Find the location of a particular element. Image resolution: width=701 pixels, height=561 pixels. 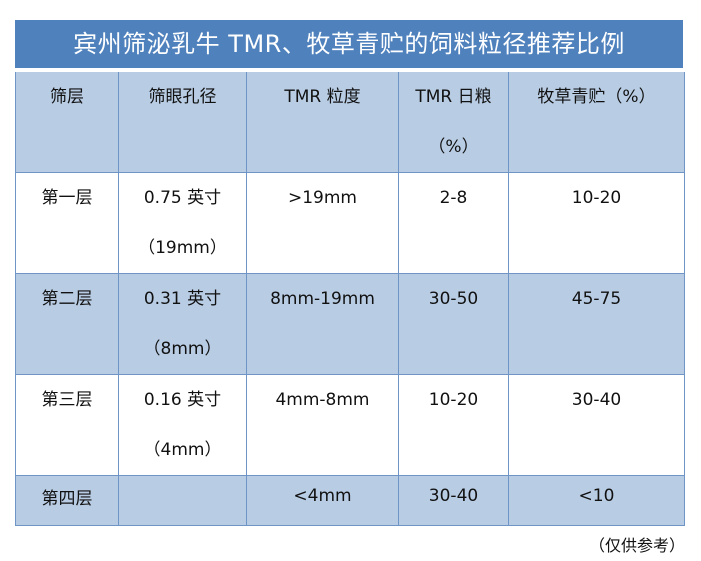

header-cell: TMR 粒度 is located at coordinates (322, 121).